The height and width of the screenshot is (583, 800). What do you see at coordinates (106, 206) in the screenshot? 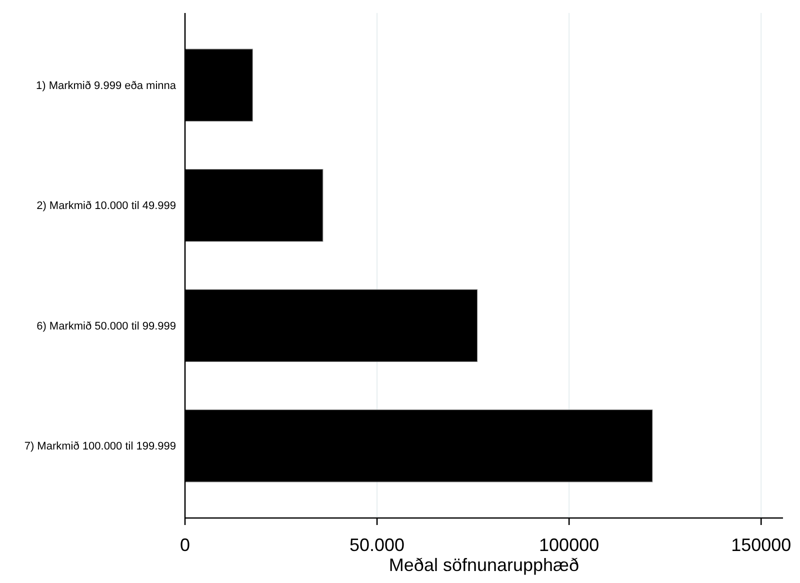
I see `y-tick-label: 2) Markmið 10.000 til 49.999` at bounding box center [106, 206].